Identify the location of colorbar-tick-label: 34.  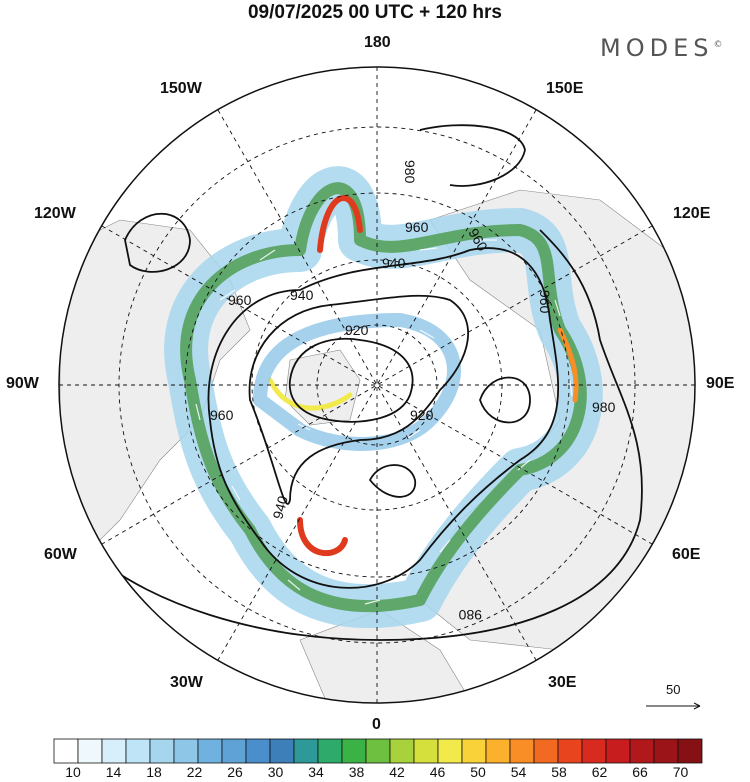
(316, 772).